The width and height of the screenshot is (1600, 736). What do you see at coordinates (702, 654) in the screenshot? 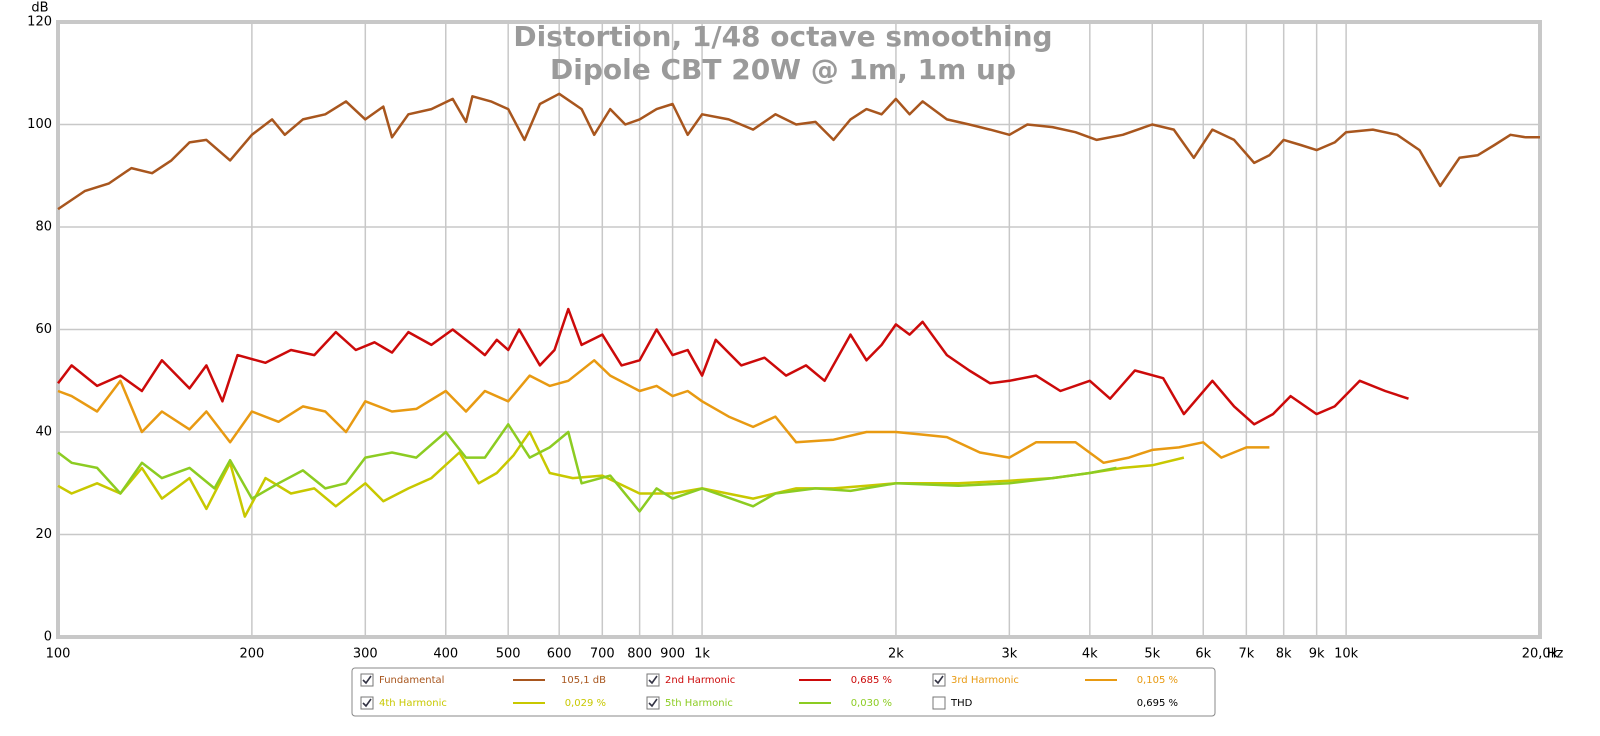
I see `x-tick-label: 1k` at bounding box center [702, 654].